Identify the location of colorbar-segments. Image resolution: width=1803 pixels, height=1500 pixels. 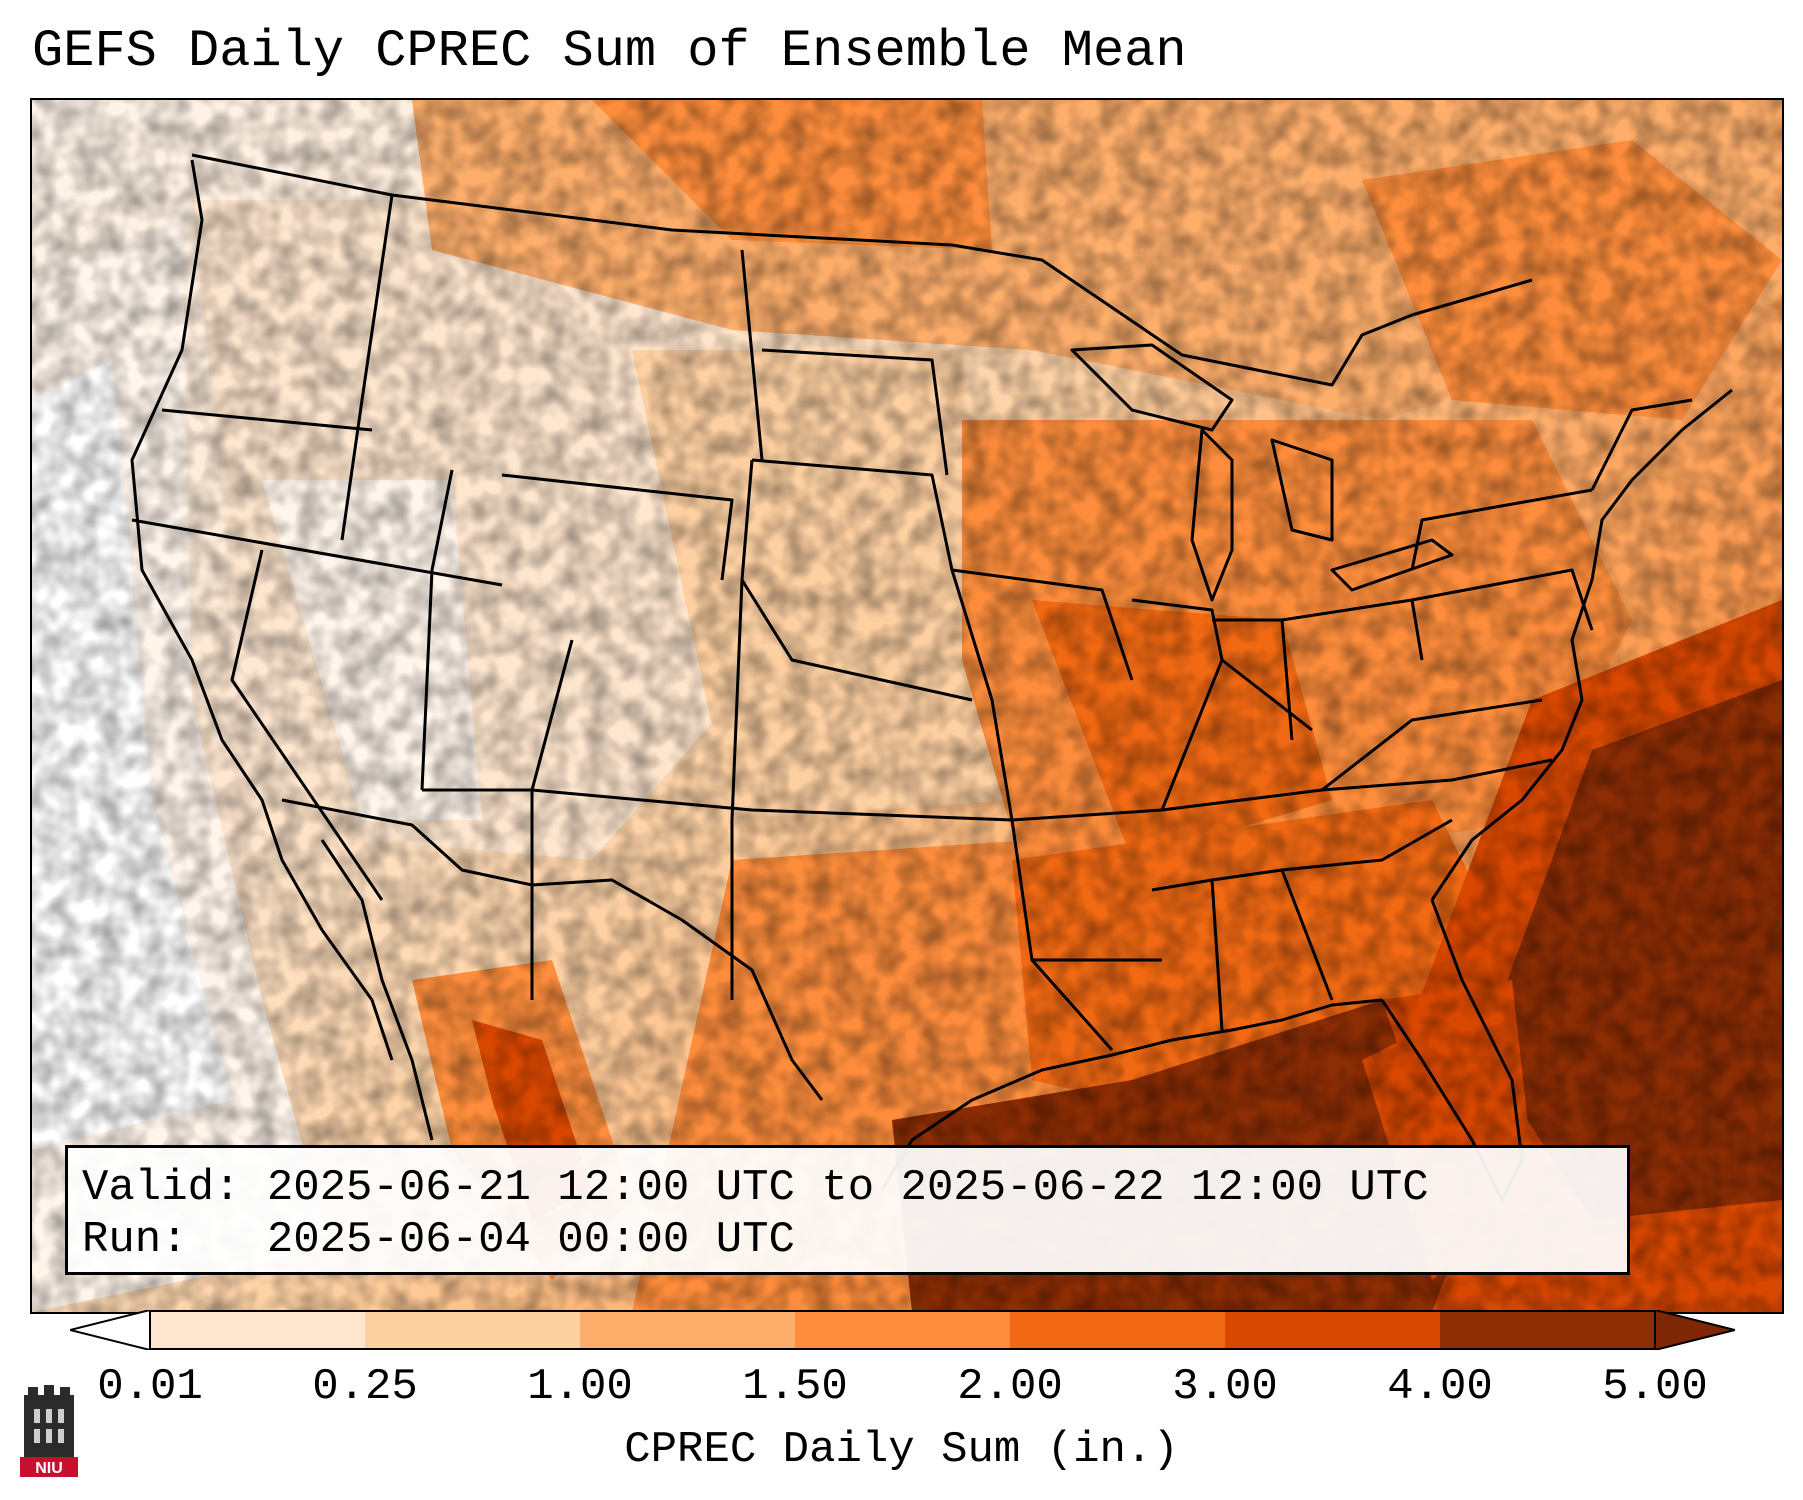
(903, 1330).